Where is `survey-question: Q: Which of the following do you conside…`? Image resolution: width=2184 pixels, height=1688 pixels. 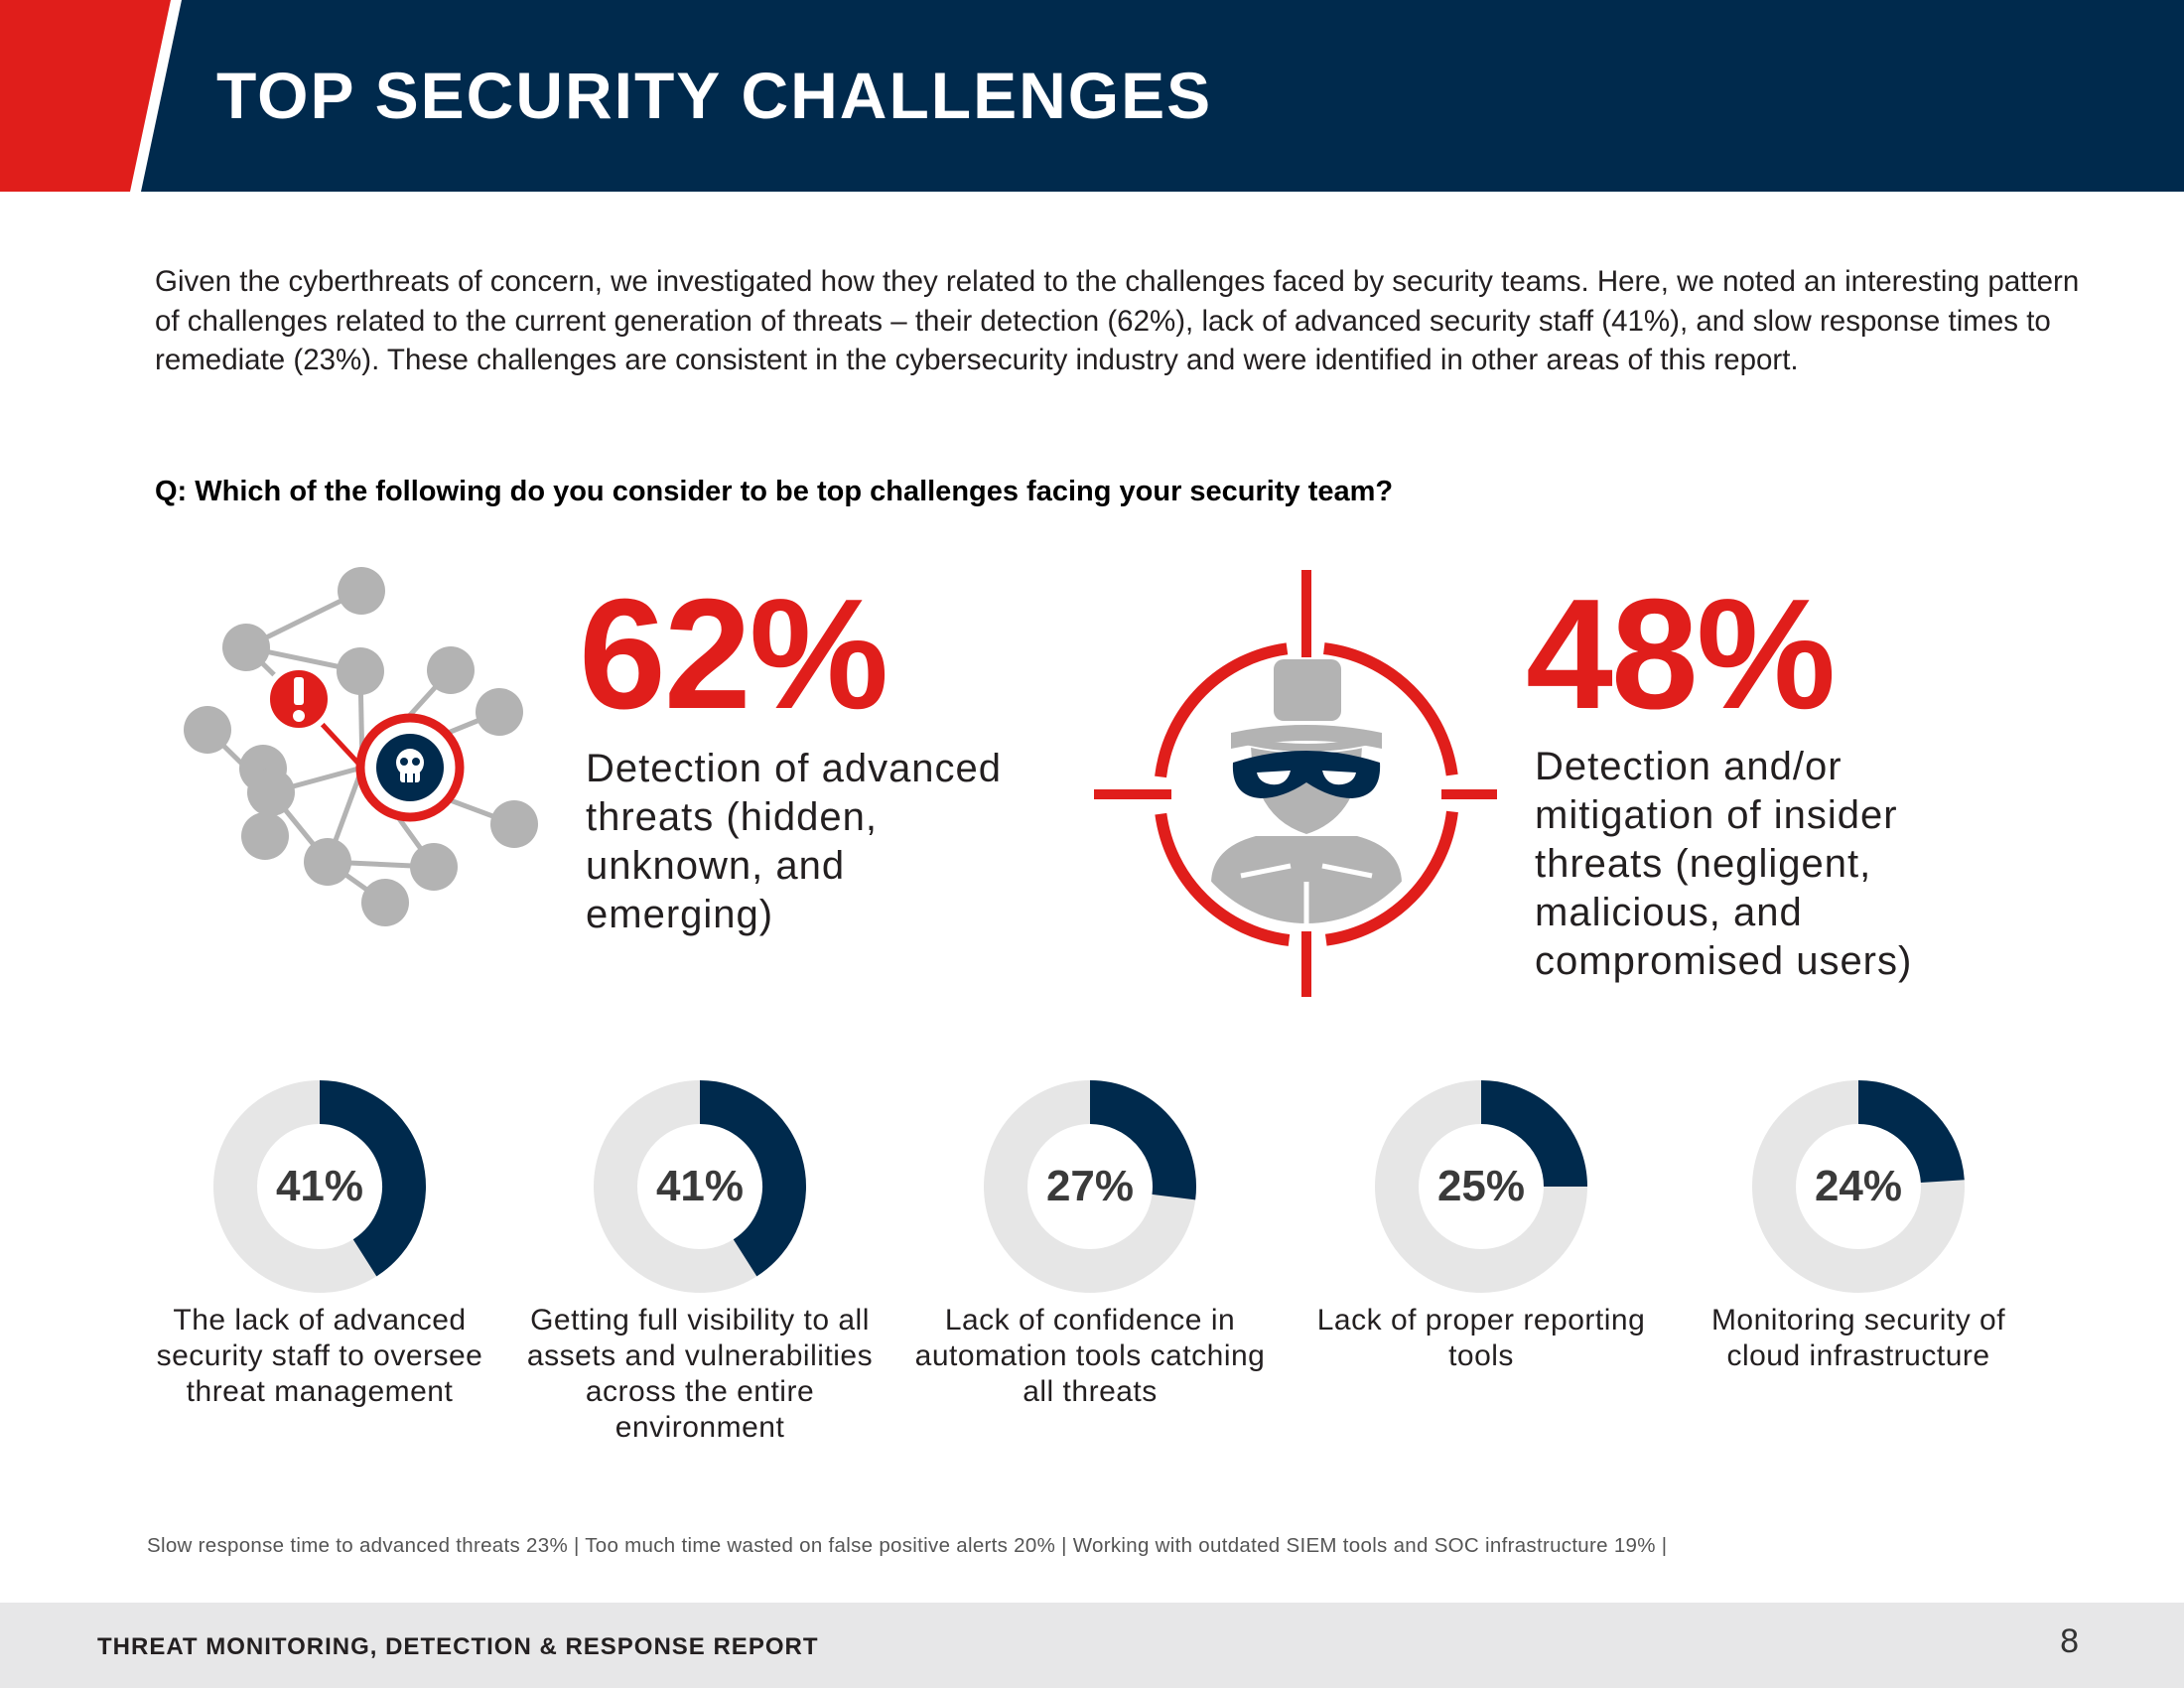
survey-question: Q: Which of the following do you conside… is located at coordinates (774, 491).